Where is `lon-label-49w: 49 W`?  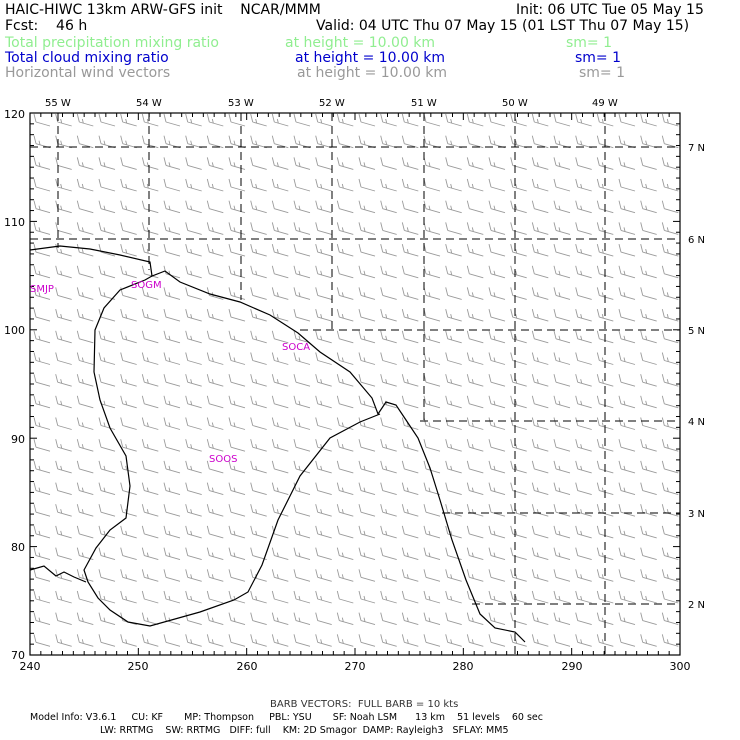 lon-label-49w: 49 W is located at coordinates (605, 103).